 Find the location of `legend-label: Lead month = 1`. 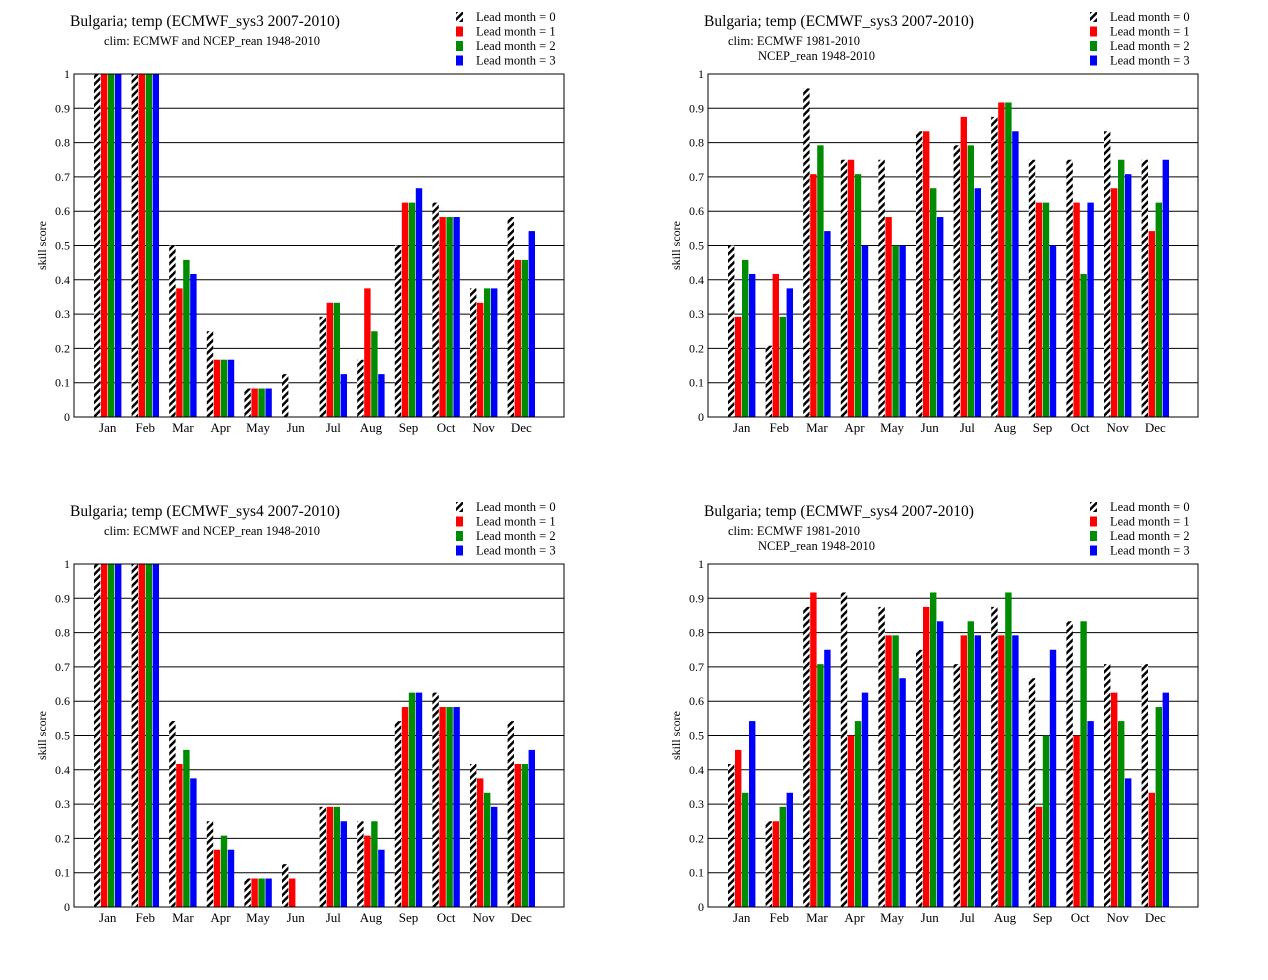

legend-label: Lead month = 1 is located at coordinates (1150, 522).